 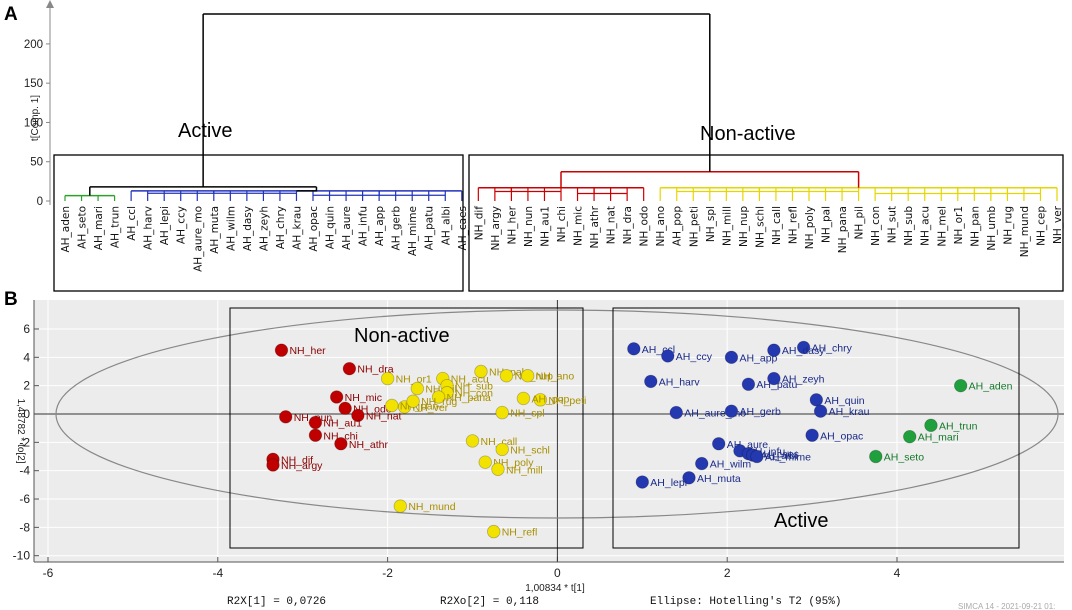 What do you see at coordinates (748, 134) in the screenshot?
I see `dendrogram-nonactive-label: Non-active` at bounding box center [748, 134].